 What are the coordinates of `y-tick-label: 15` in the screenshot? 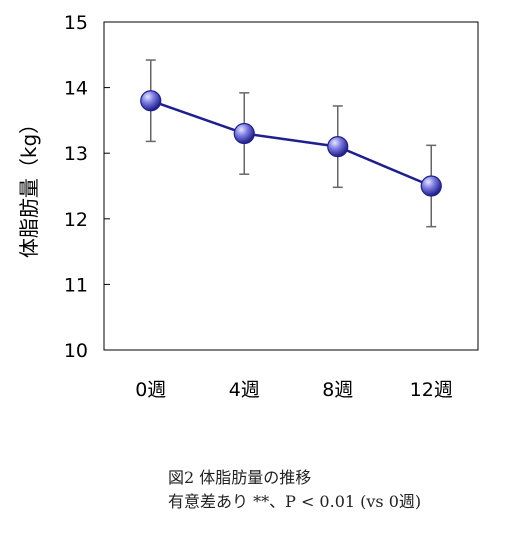 It's located at (76, 23).